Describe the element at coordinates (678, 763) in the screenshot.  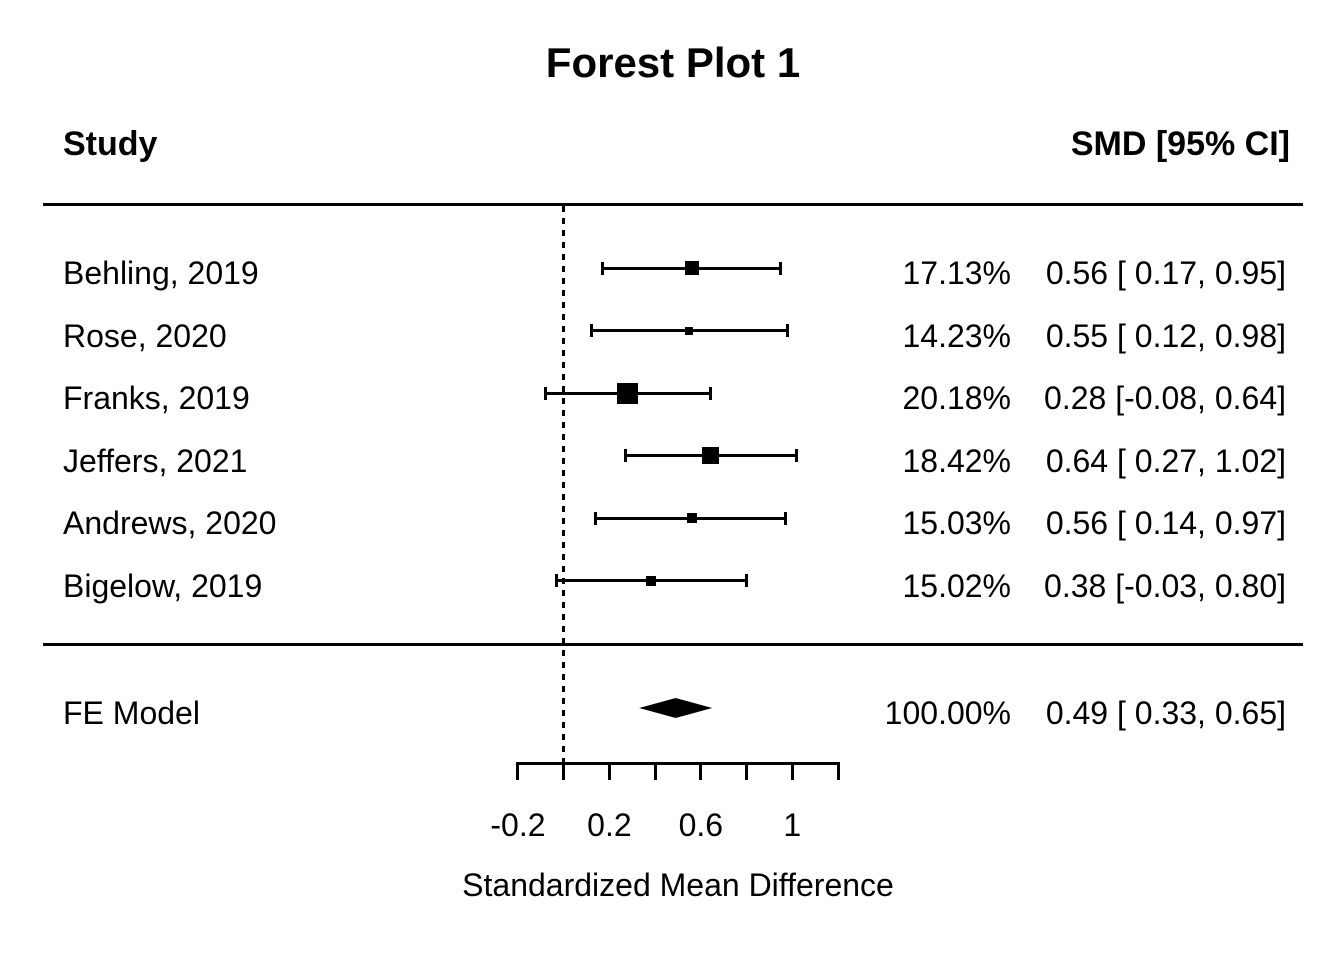
I see `x-axis-line` at that location.